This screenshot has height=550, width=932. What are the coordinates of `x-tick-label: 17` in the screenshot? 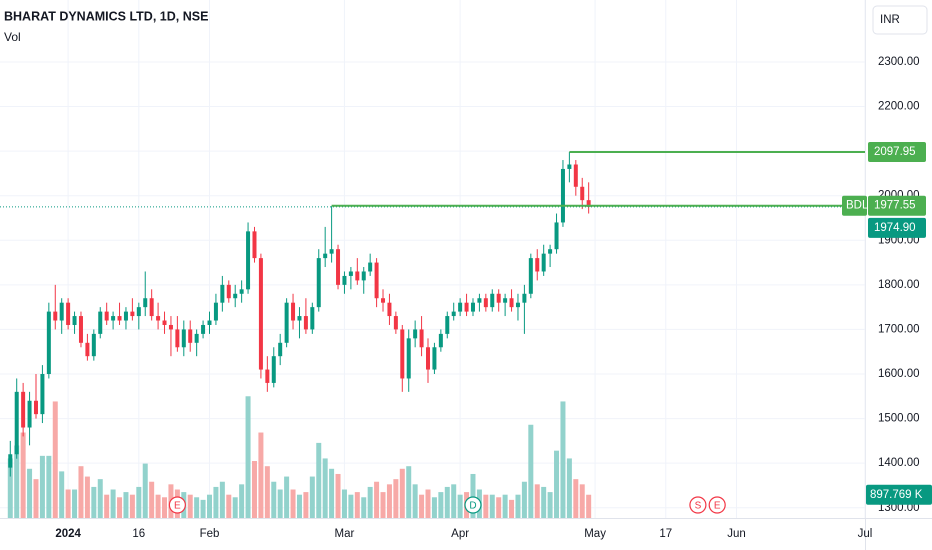 It's located at (665, 534).